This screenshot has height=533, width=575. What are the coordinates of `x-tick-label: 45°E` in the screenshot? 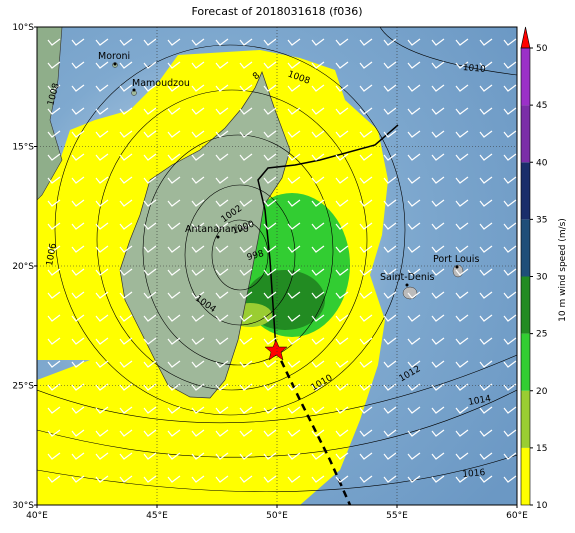 It's located at (157, 516).